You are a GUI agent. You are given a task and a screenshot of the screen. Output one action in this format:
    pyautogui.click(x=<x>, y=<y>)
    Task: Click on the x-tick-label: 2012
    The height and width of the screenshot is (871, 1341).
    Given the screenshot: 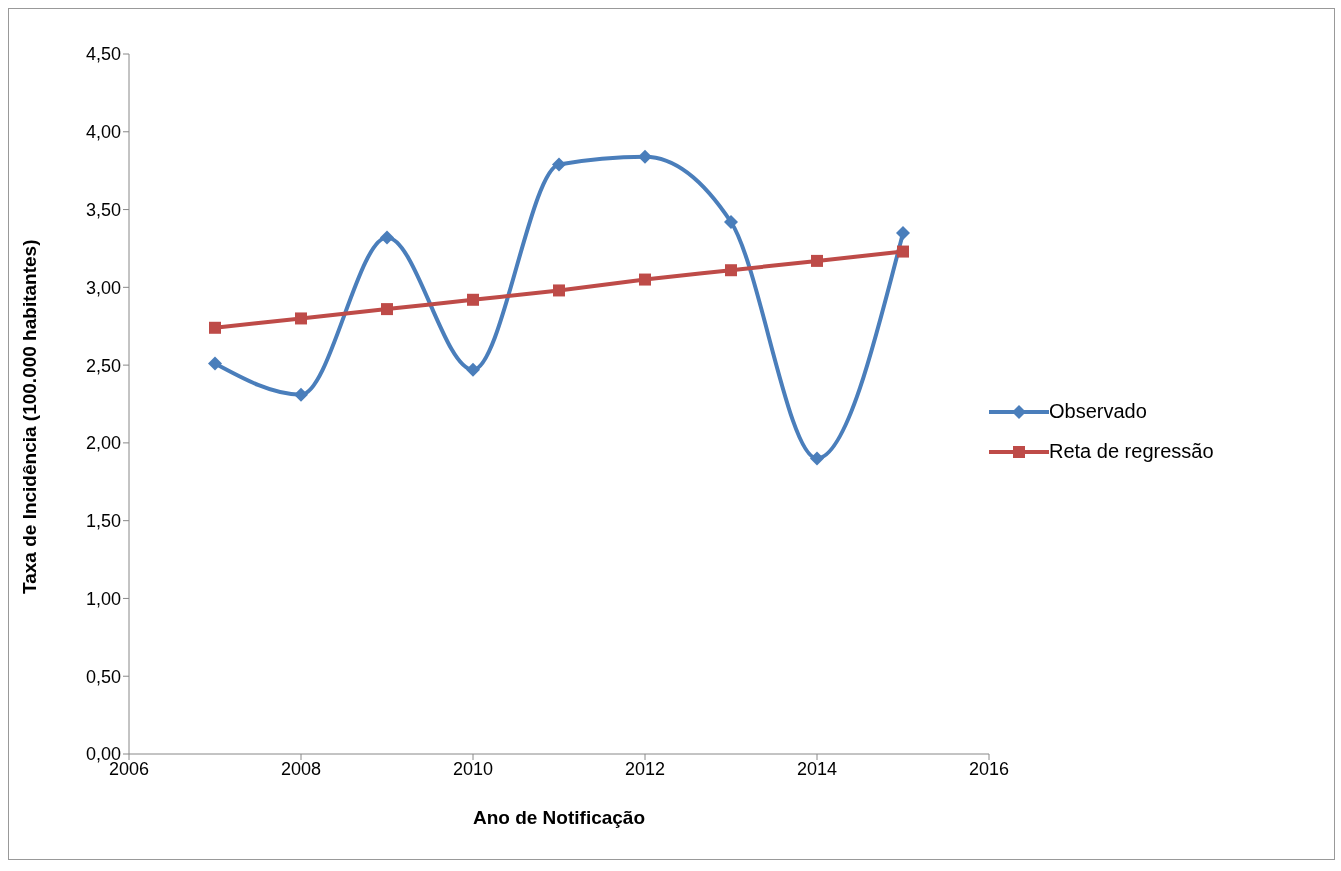 What is the action you would take?
    pyautogui.click(x=645, y=768)
    